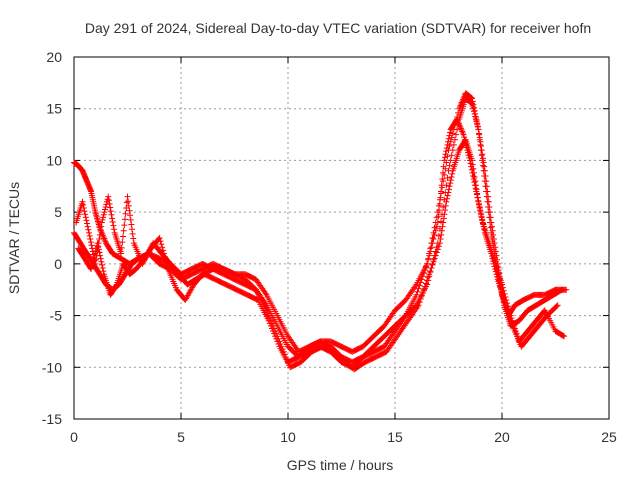 This screenshot has width=640, height=480. Describe the element at coordinates (395, 437) in the screenshot. I see `x-tick-label: 15` at that location.